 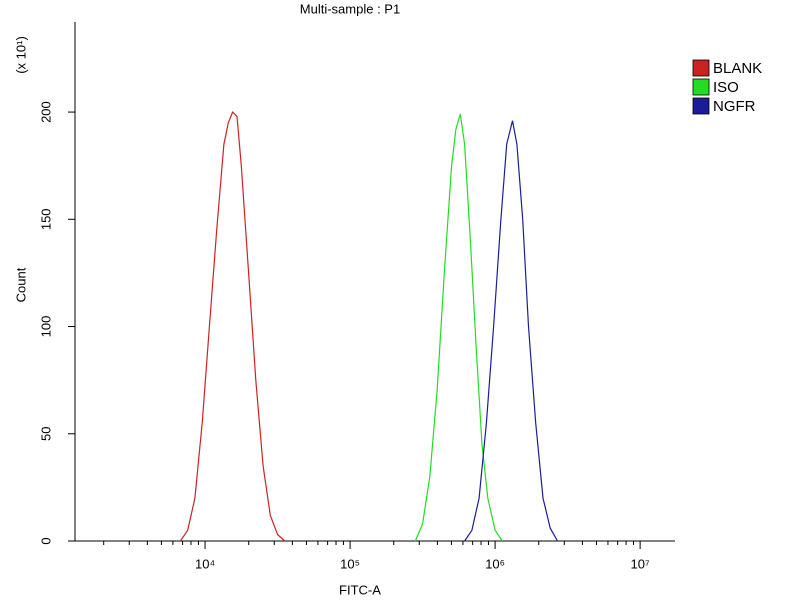 I want to click on y-axis-label: Count, so click(x=20, y=284).